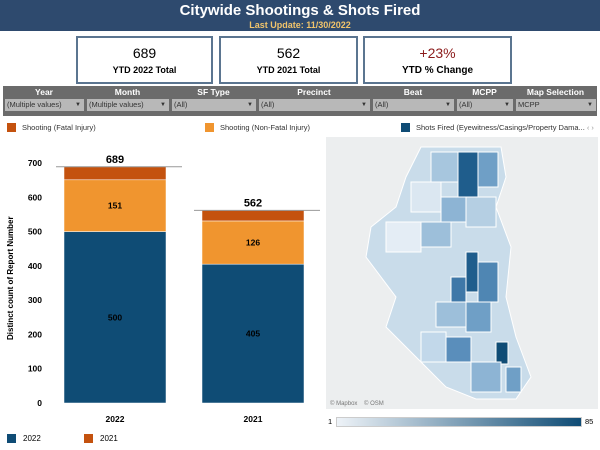  What do you see at coordinates (115, 419) in the screenshot?
I see `x-tick-label: 2022` at bounding box center [115, 419].